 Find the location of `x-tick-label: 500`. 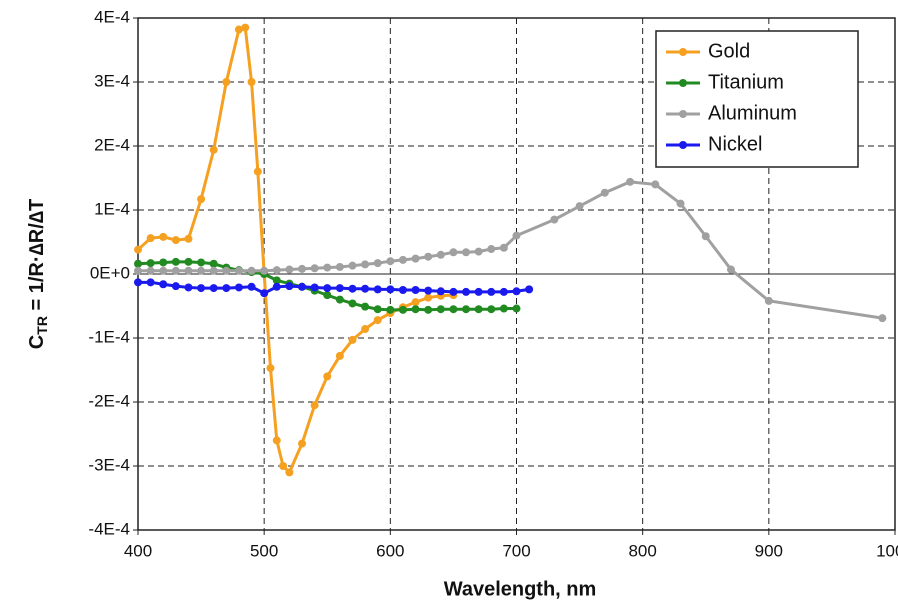

x-tick-label: 500 is located at coordinates (264, 550).